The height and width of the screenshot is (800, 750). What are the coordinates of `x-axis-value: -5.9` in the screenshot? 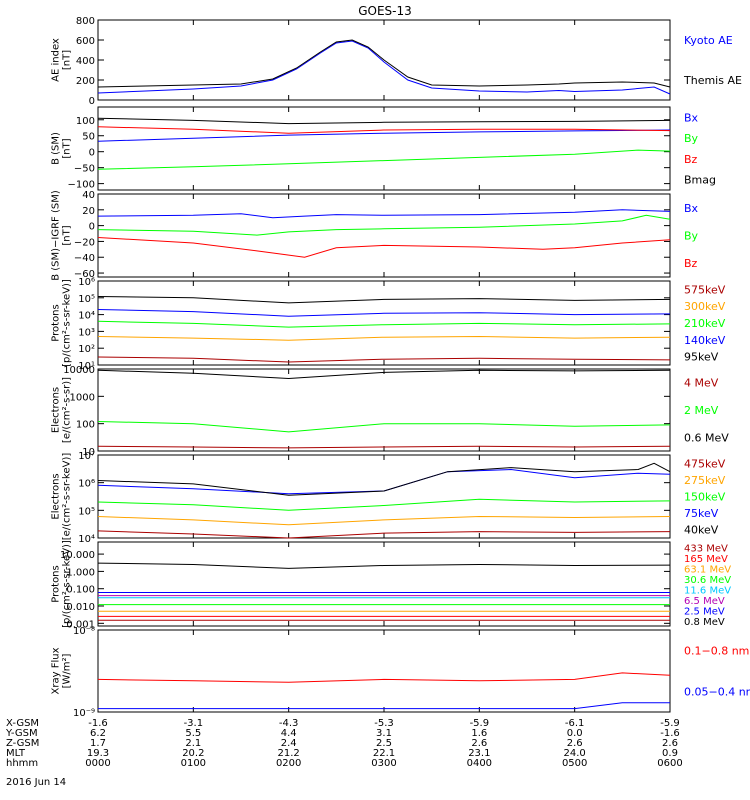 It's located at (670, 723).